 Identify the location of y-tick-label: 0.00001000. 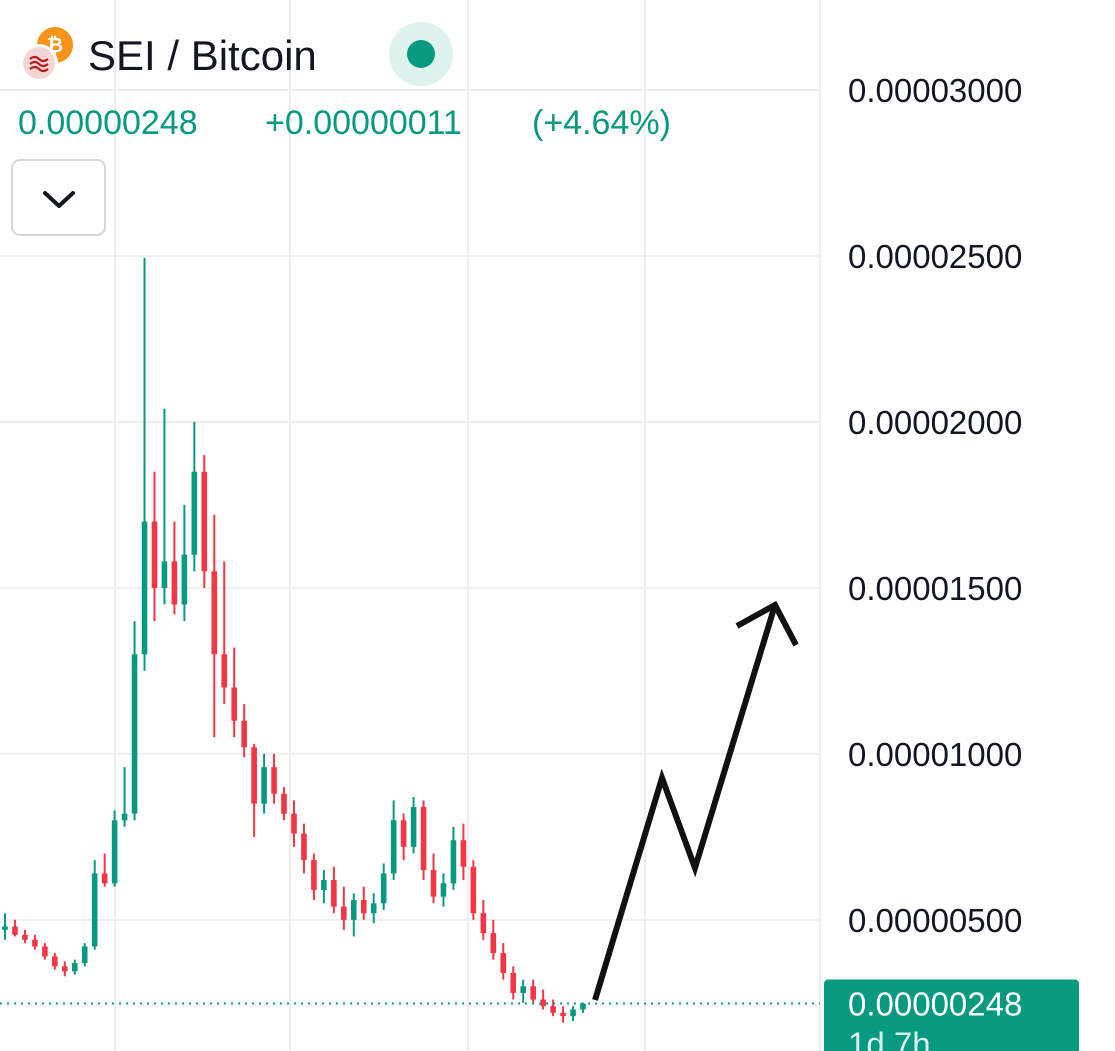
(935, 754).